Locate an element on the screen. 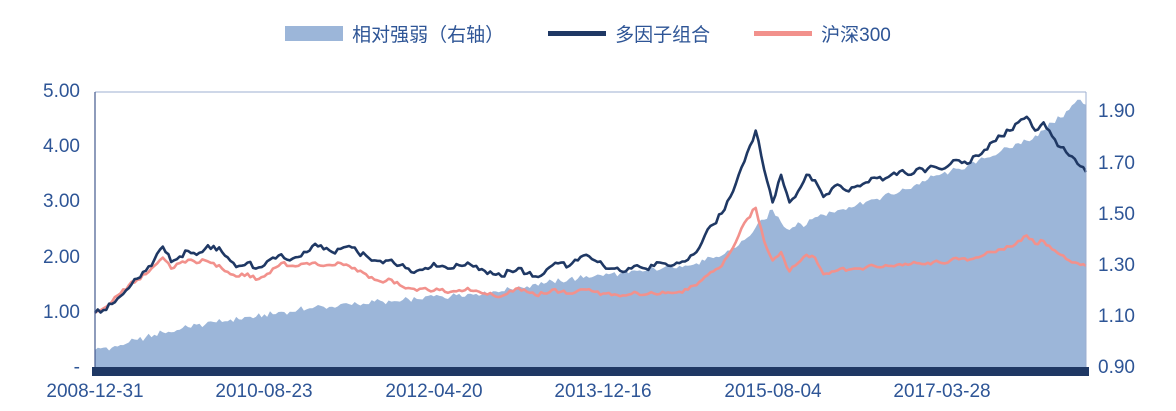 The width and height of the screenshot is (1176, 411). legend-label-multifactor: 多因子组合 is located at coordinates (663, 35).